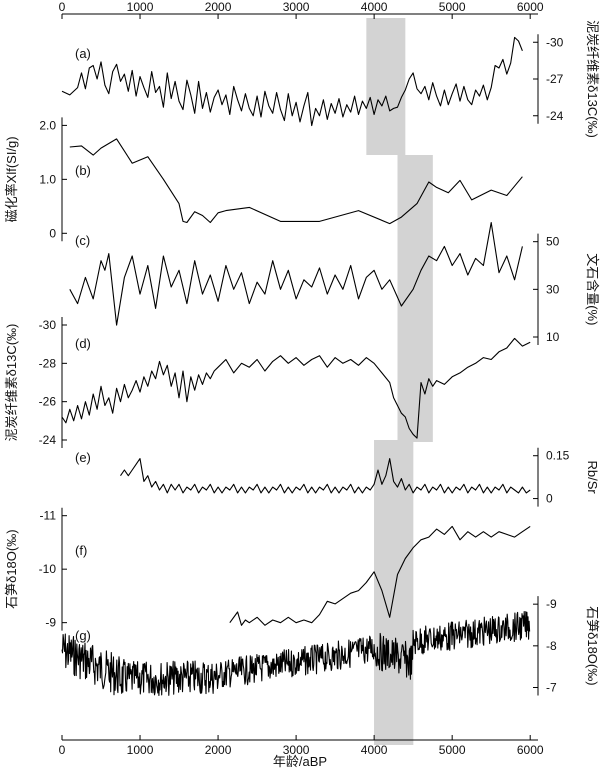 The width and height of the screenshot is (600, 776). Describe the element at coordinates (296, 7) in the screenshot. I see `top-x-tick-label: 3000` at that location.